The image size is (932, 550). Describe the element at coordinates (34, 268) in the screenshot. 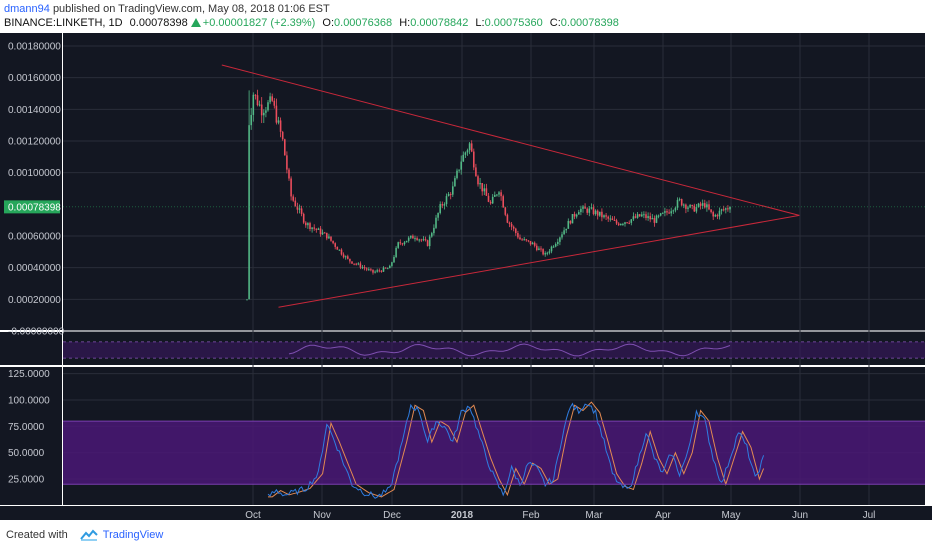

I see `price-tick-label: 0.00040000` at that location.